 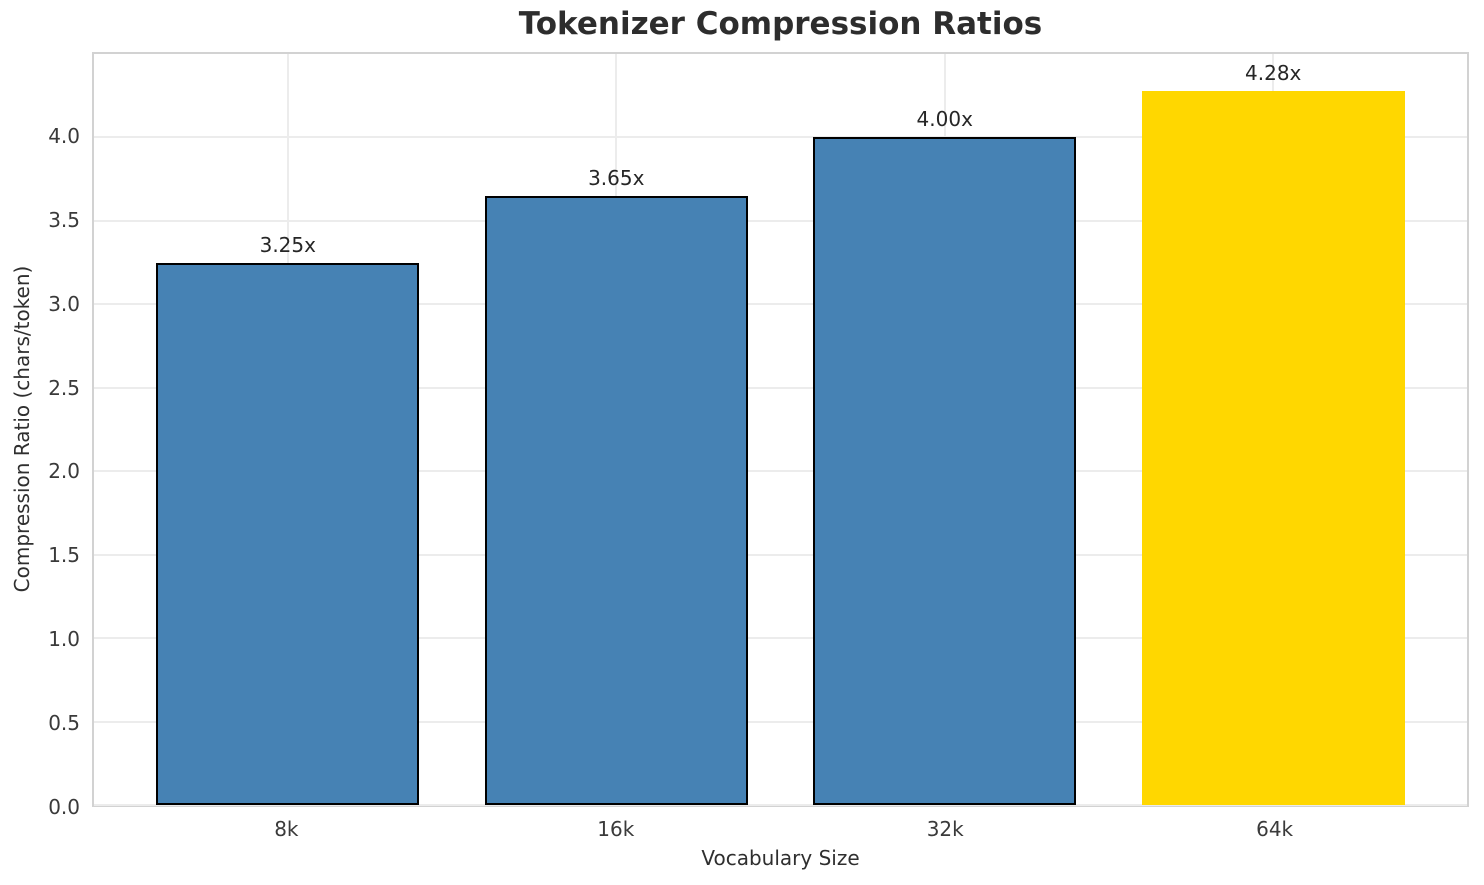 What do you see at coordinates (64, 135) in the screenshot?
I see `y-tick-label: 4.0` at bounding box center [64, 135].